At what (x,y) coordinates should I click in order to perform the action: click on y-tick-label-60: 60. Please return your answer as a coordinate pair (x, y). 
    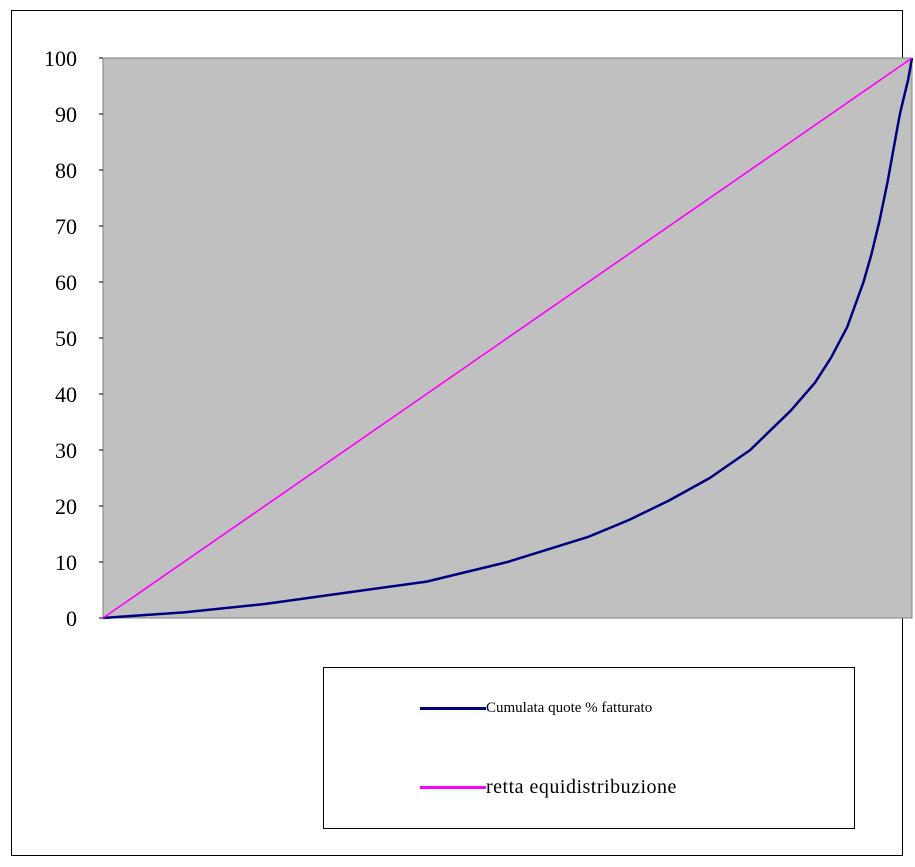
    Looking at the image, I should click on (66, 282).